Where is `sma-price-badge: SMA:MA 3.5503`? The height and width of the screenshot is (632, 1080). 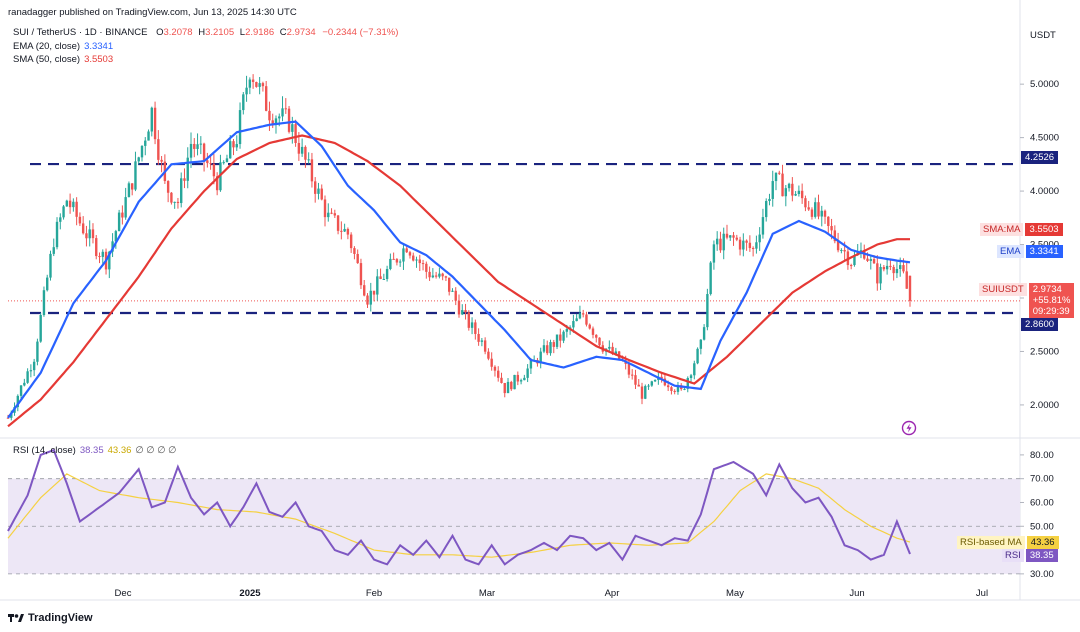
sma-price-badge: SMA:MA 3.5503 is located at coordinates (1021, 229).